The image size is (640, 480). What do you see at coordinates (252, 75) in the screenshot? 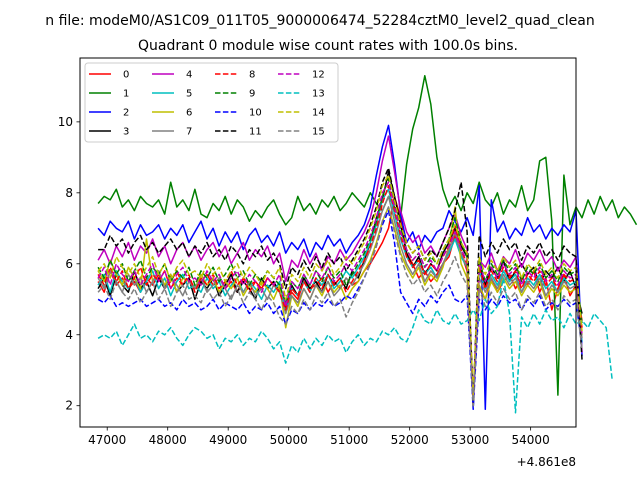
I see `legend-label-8: 8` at bounding box center [252, 75].